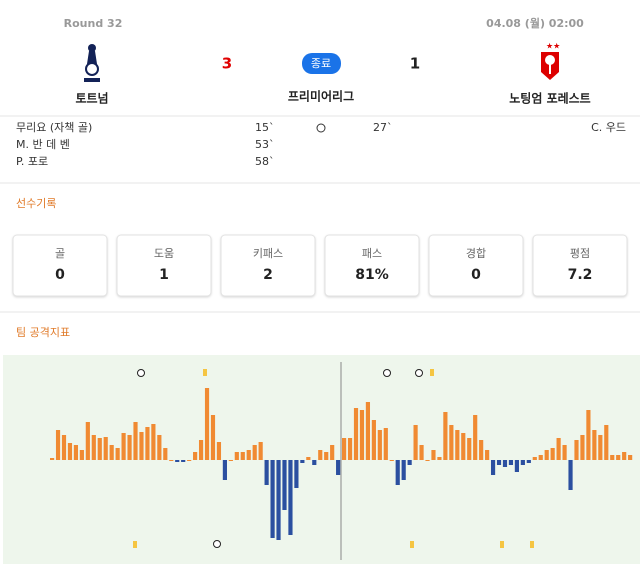 This screenshot has width=640, height=568. I want to click on status-badge, so click(321, 63).